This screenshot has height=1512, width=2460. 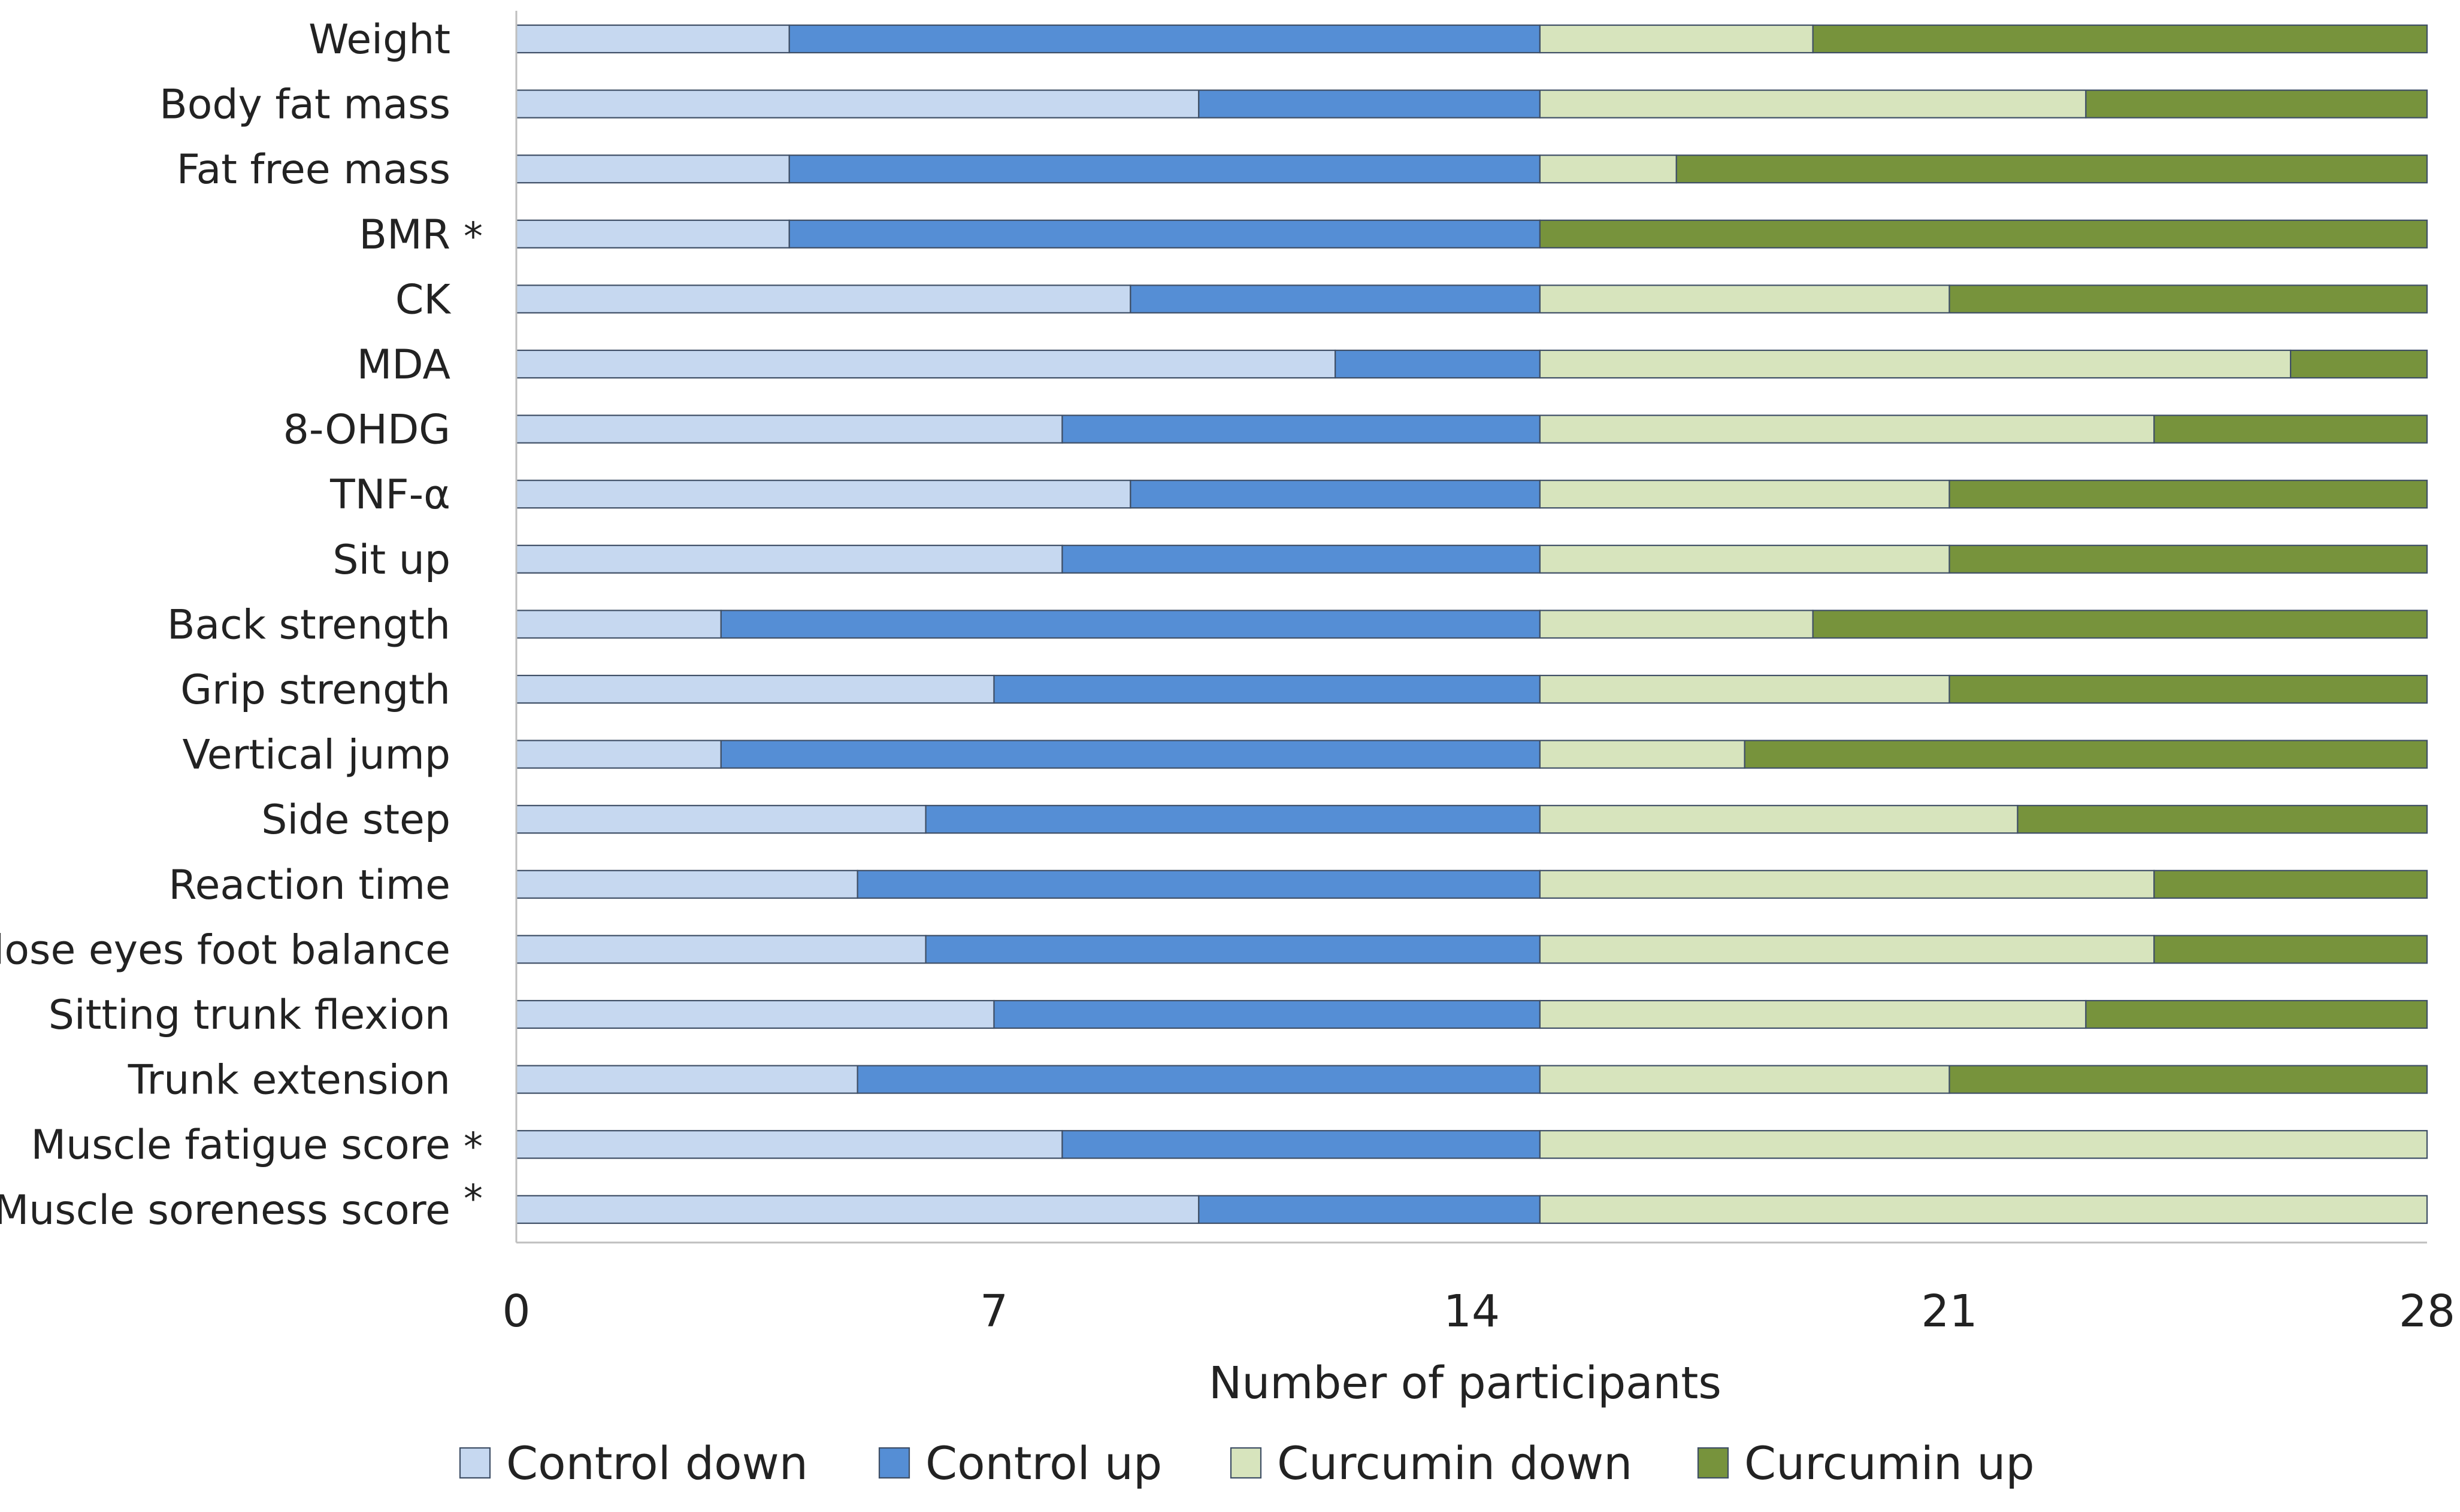 I want to click on bar-body-fat-mass-curcumin-up, so click(x=2256, y=104).